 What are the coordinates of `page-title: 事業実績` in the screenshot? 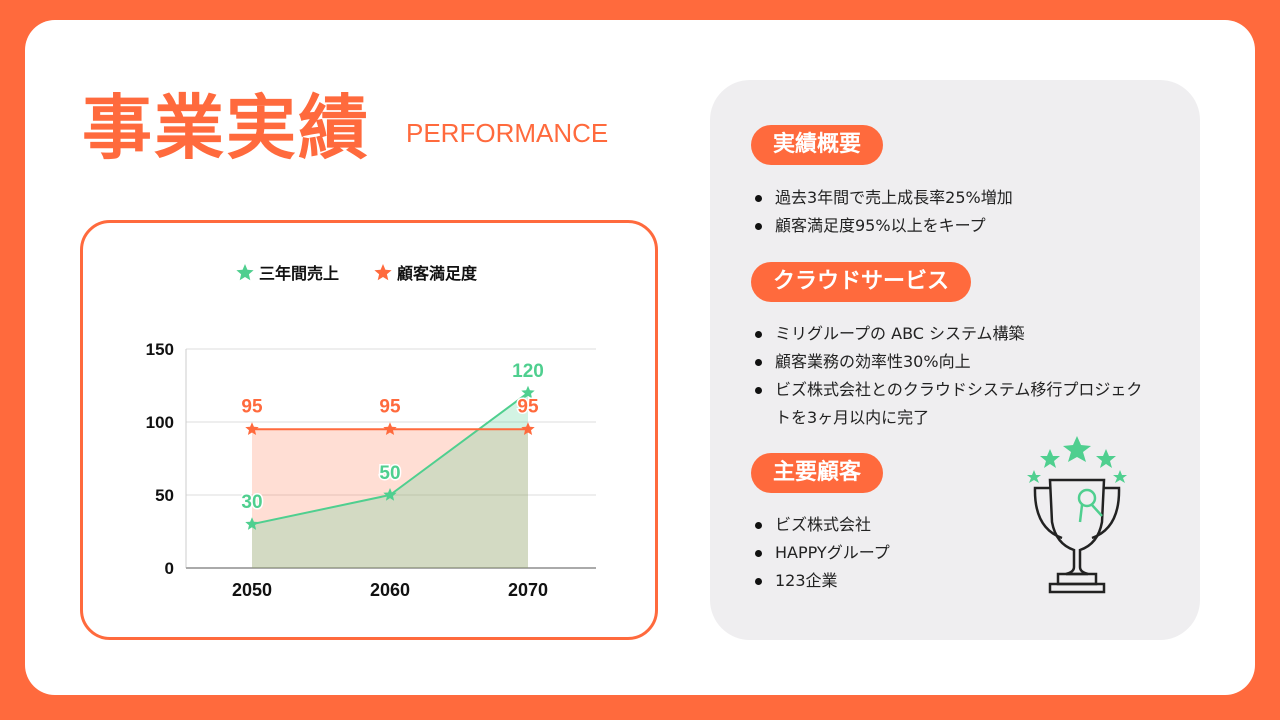 It's located at (226, 128).